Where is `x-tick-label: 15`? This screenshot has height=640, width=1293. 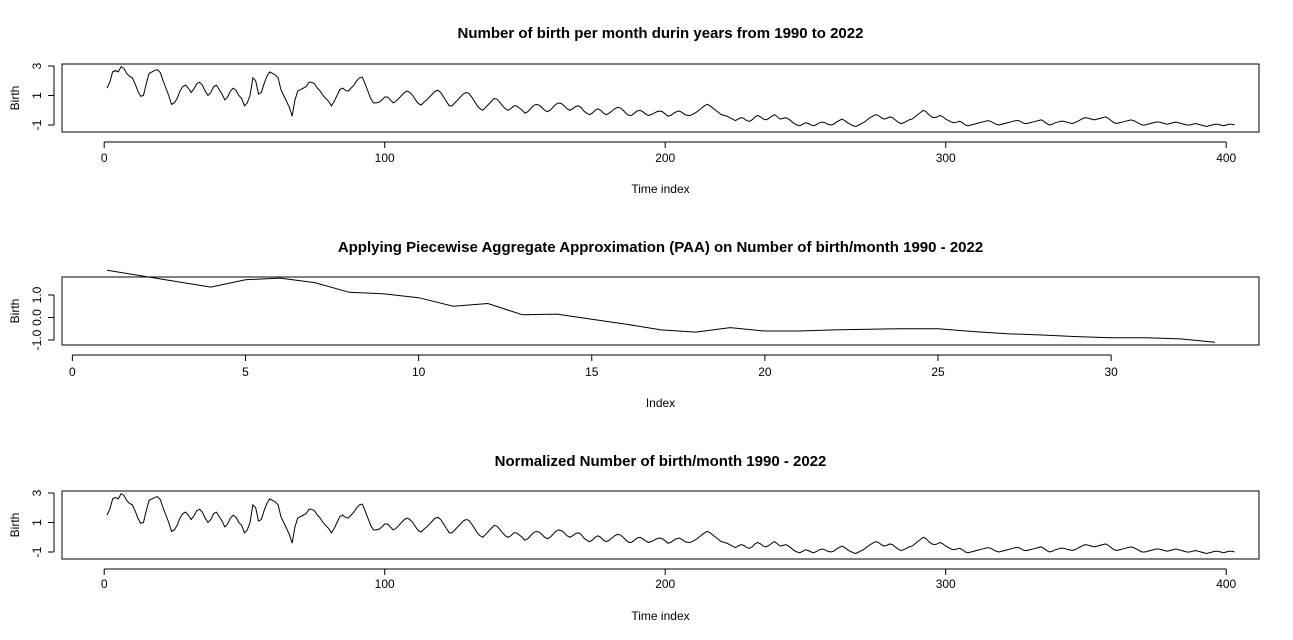 x-tick-label: 15 is located at coordinates (592, 372).